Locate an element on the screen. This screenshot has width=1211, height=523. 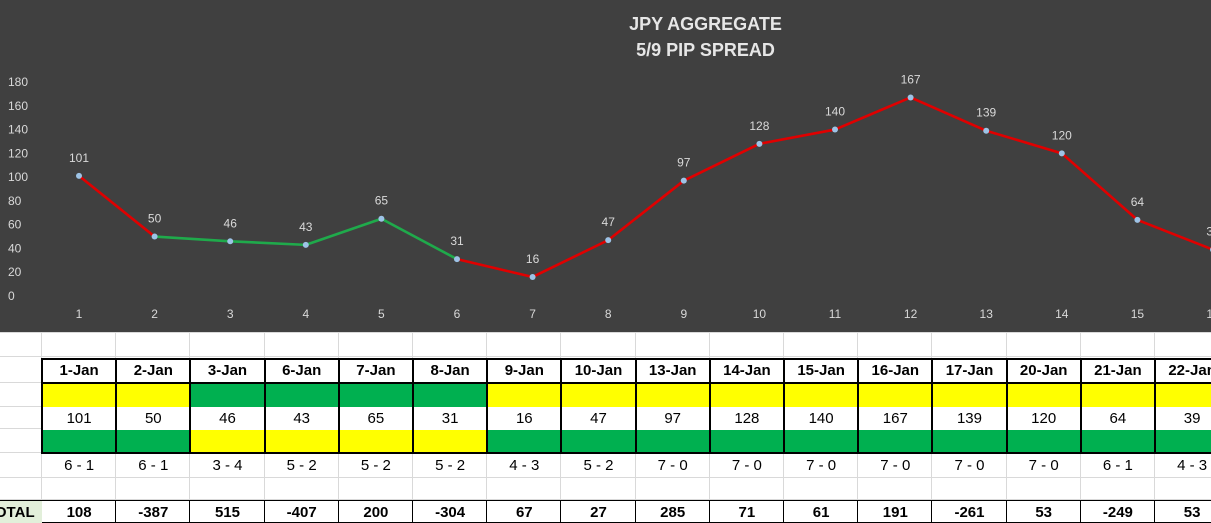
data-label: 167 is located at coordinates (911, 79).